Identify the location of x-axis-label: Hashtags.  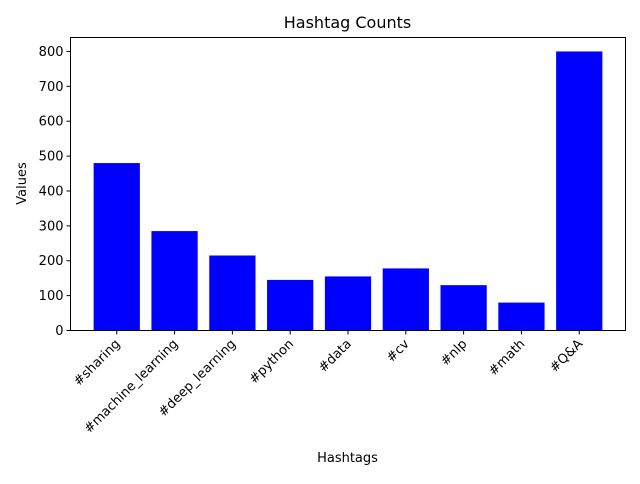
(347, 458).